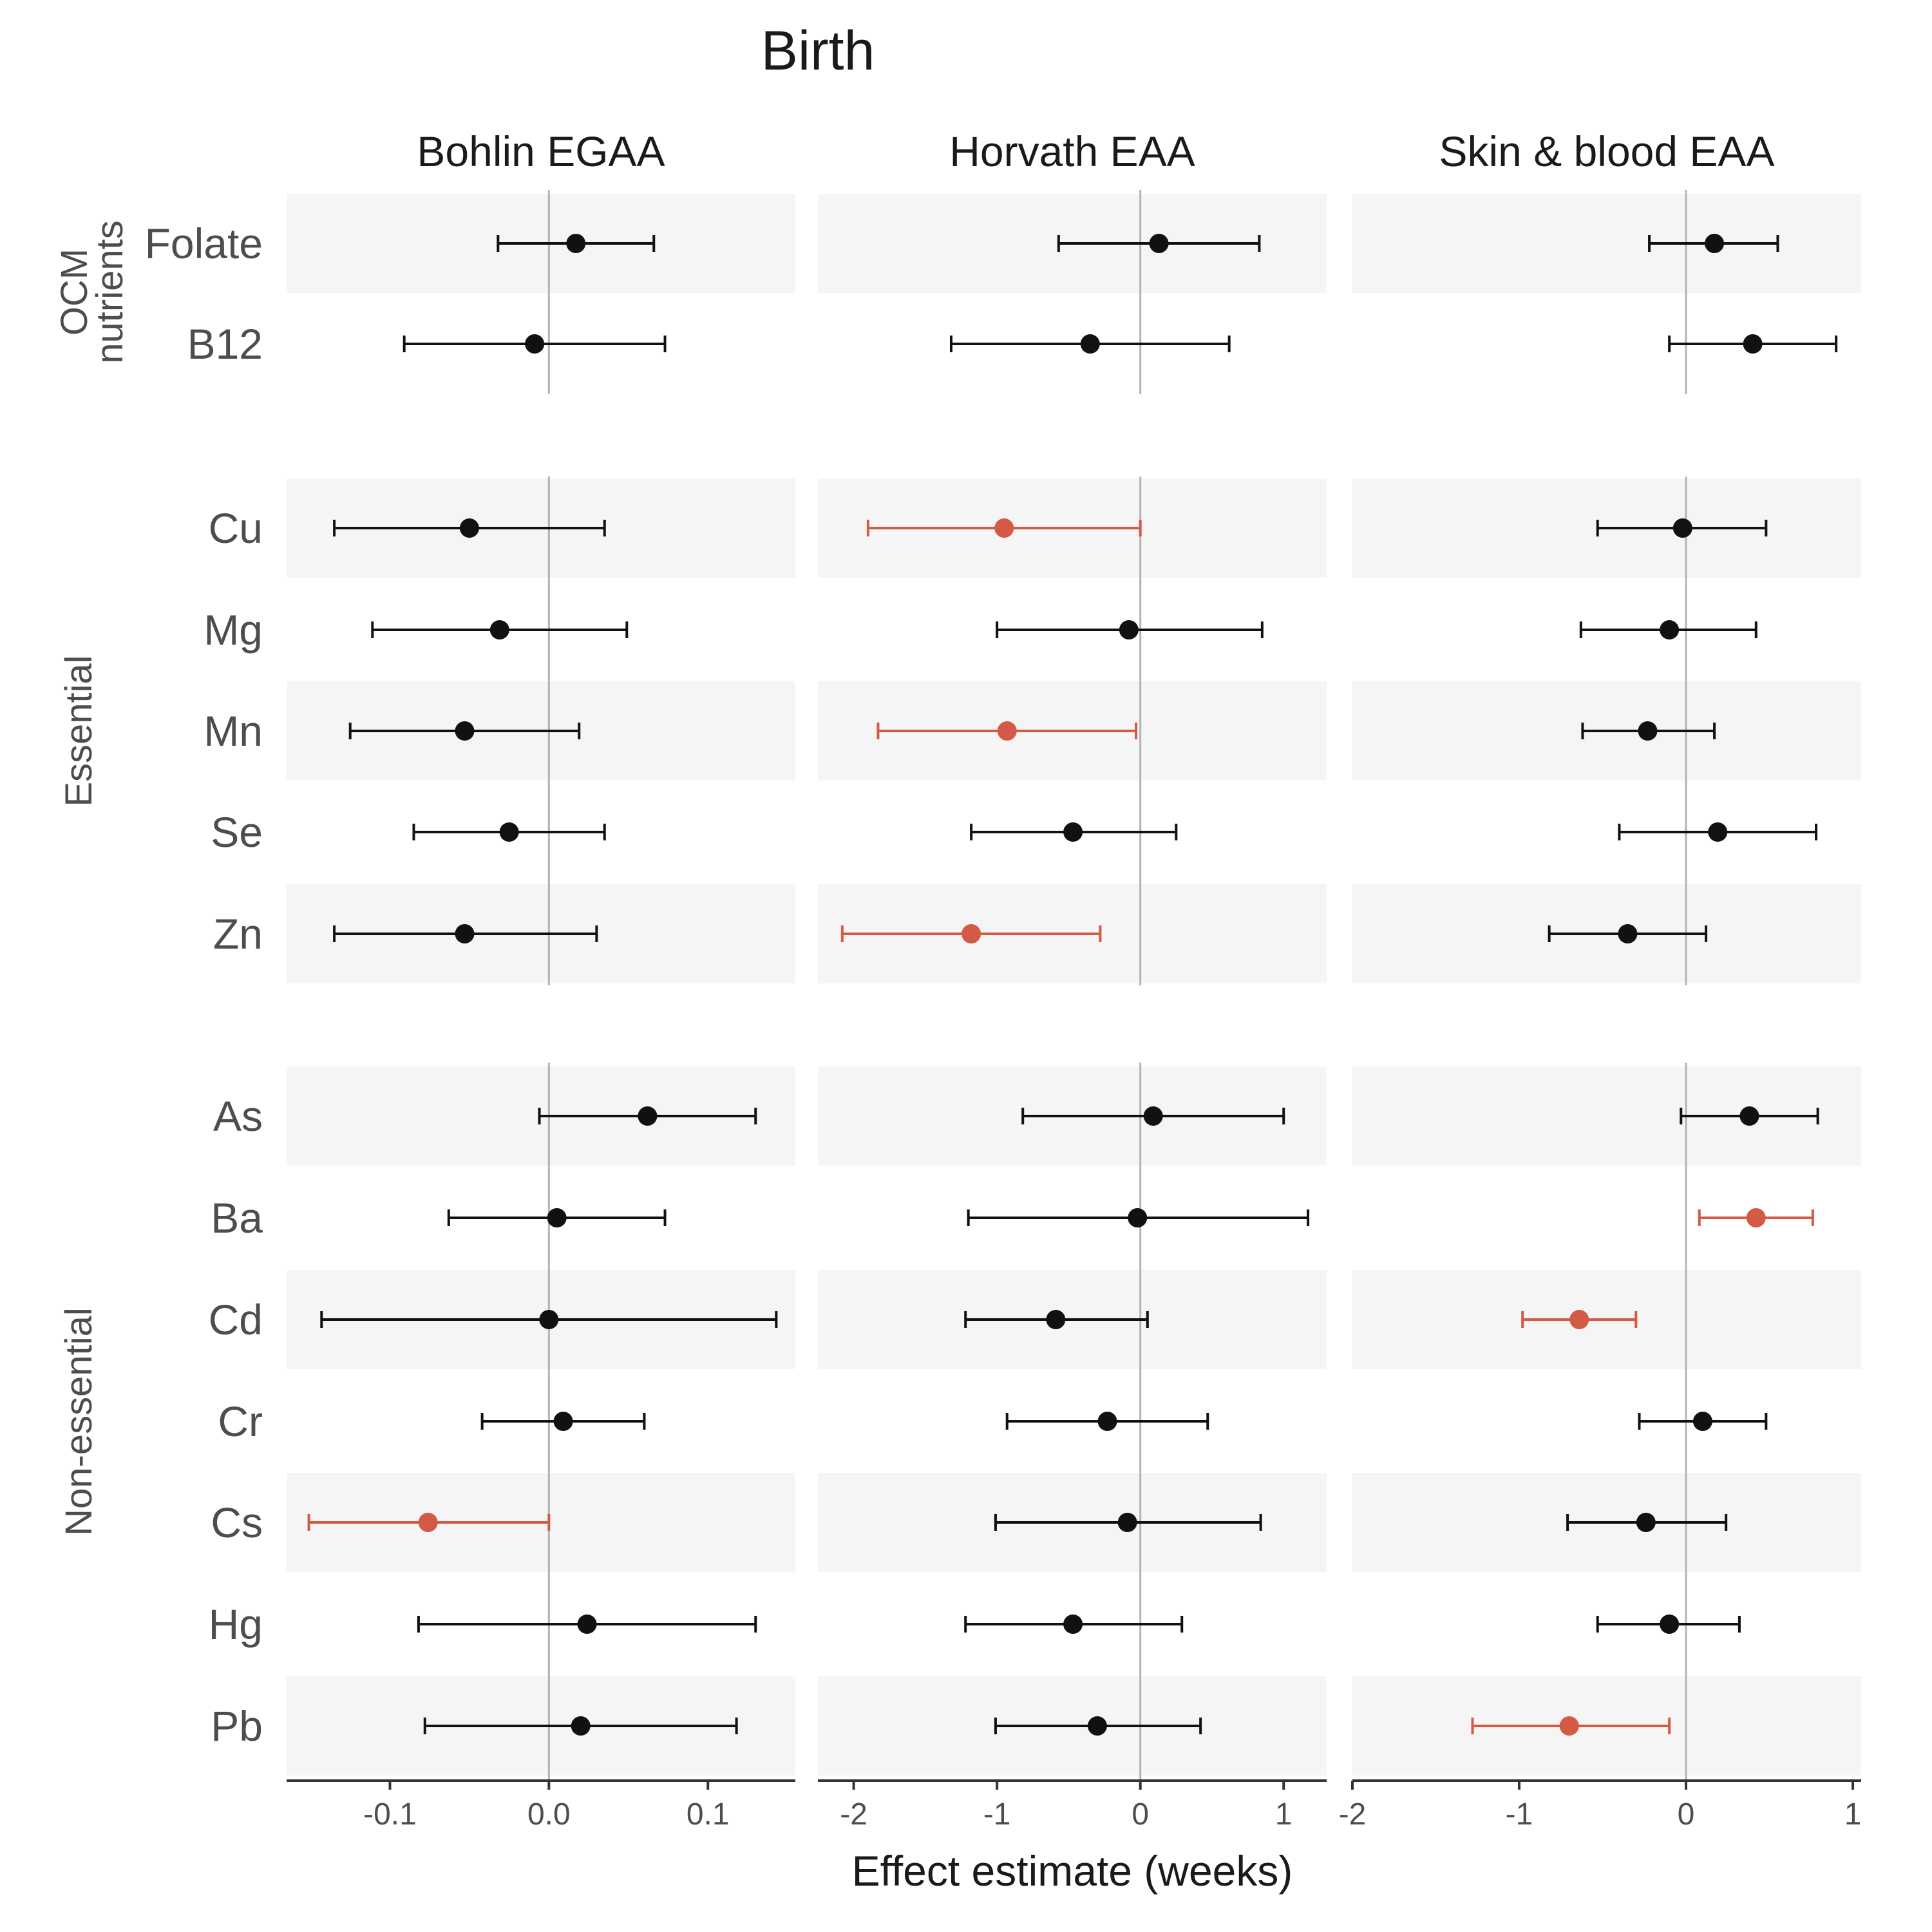  Describe the element at coordinates (110, 291) in the screenshot. I see `group-label-ocm-nutrients-line-2: nutrients` at that location.